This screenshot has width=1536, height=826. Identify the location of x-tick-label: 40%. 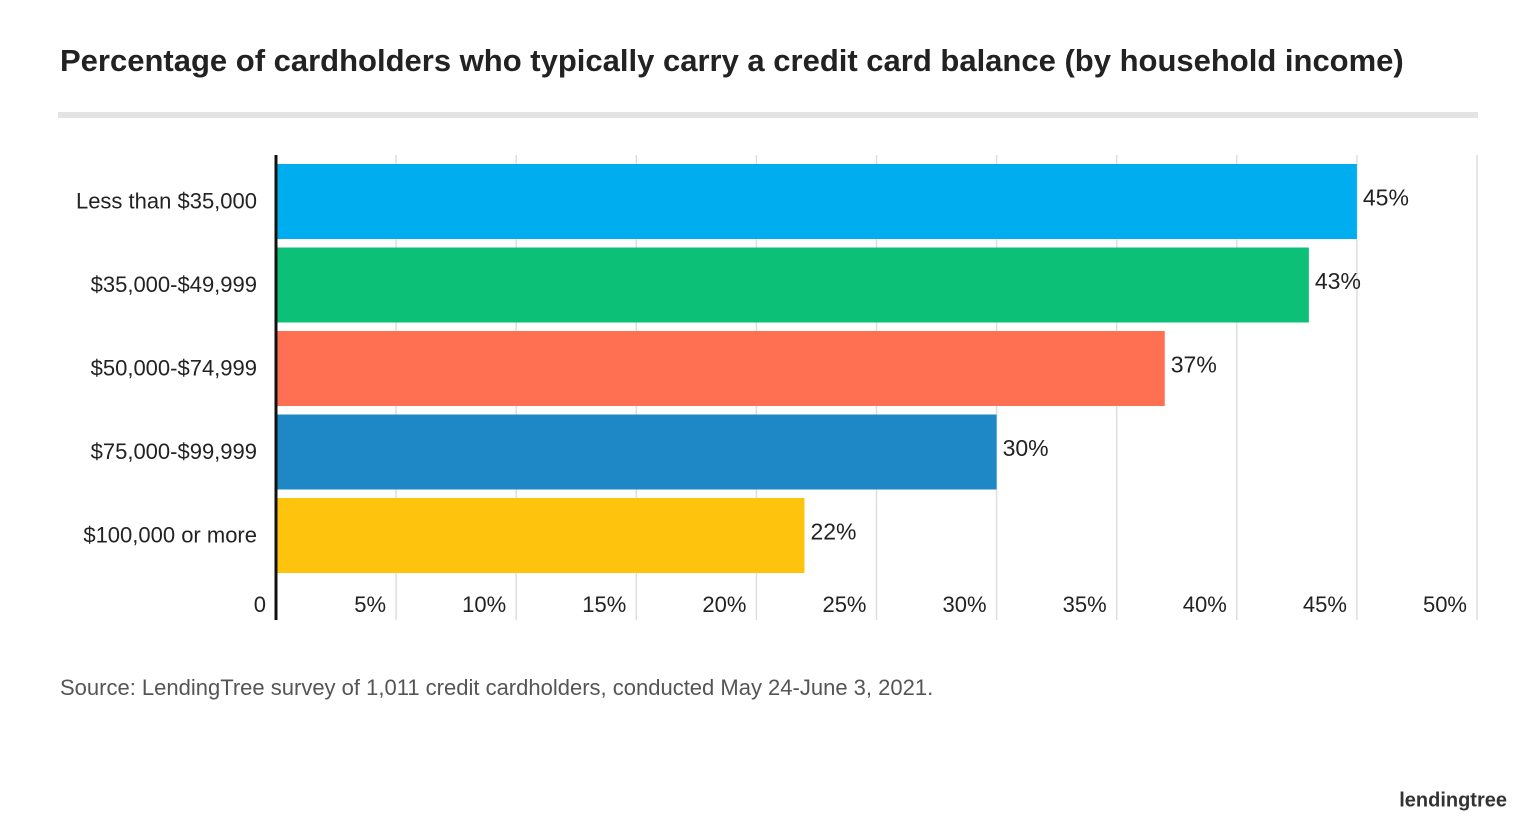
(1205, 604).